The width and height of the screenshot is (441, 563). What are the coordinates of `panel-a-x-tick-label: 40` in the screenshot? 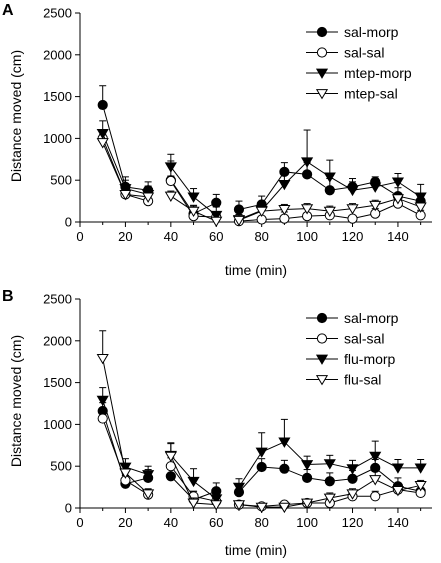 It's located at (171, 236).